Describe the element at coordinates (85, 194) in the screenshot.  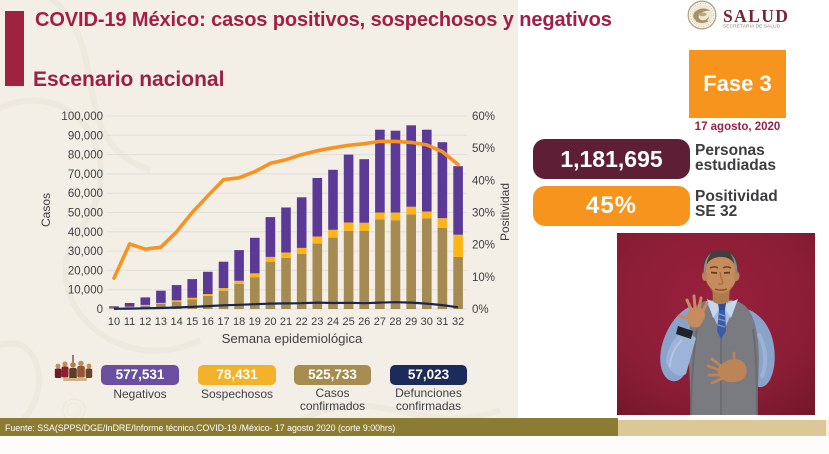
I see `svg-text: 60,000` at that location.